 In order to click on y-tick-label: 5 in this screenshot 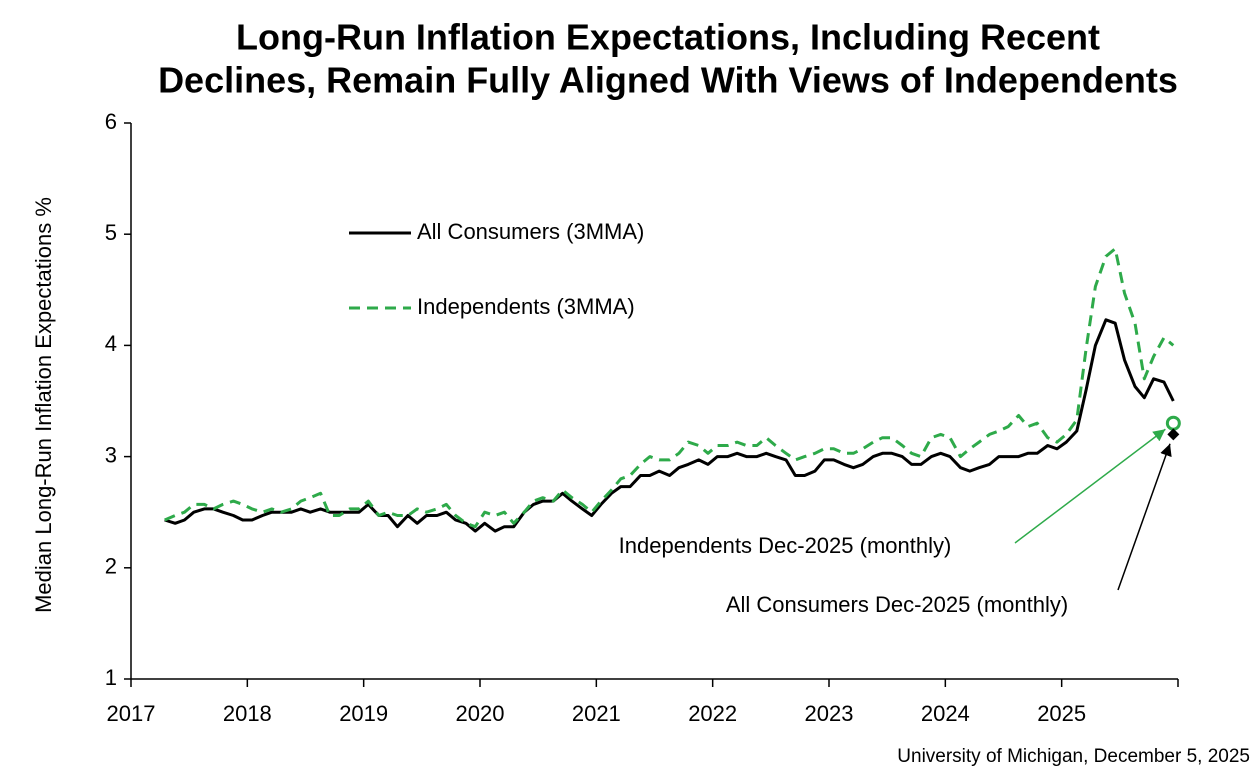, I will do `click(111, 232)`.